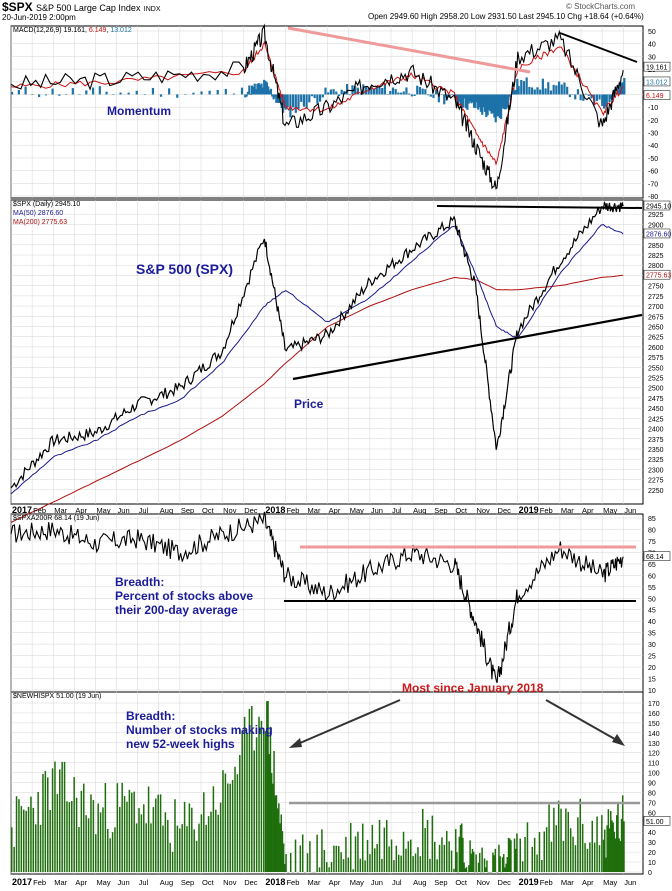  Describe the element at coordinates (152, 9) in the screenshot. I see `exchange: INDX` at that location.